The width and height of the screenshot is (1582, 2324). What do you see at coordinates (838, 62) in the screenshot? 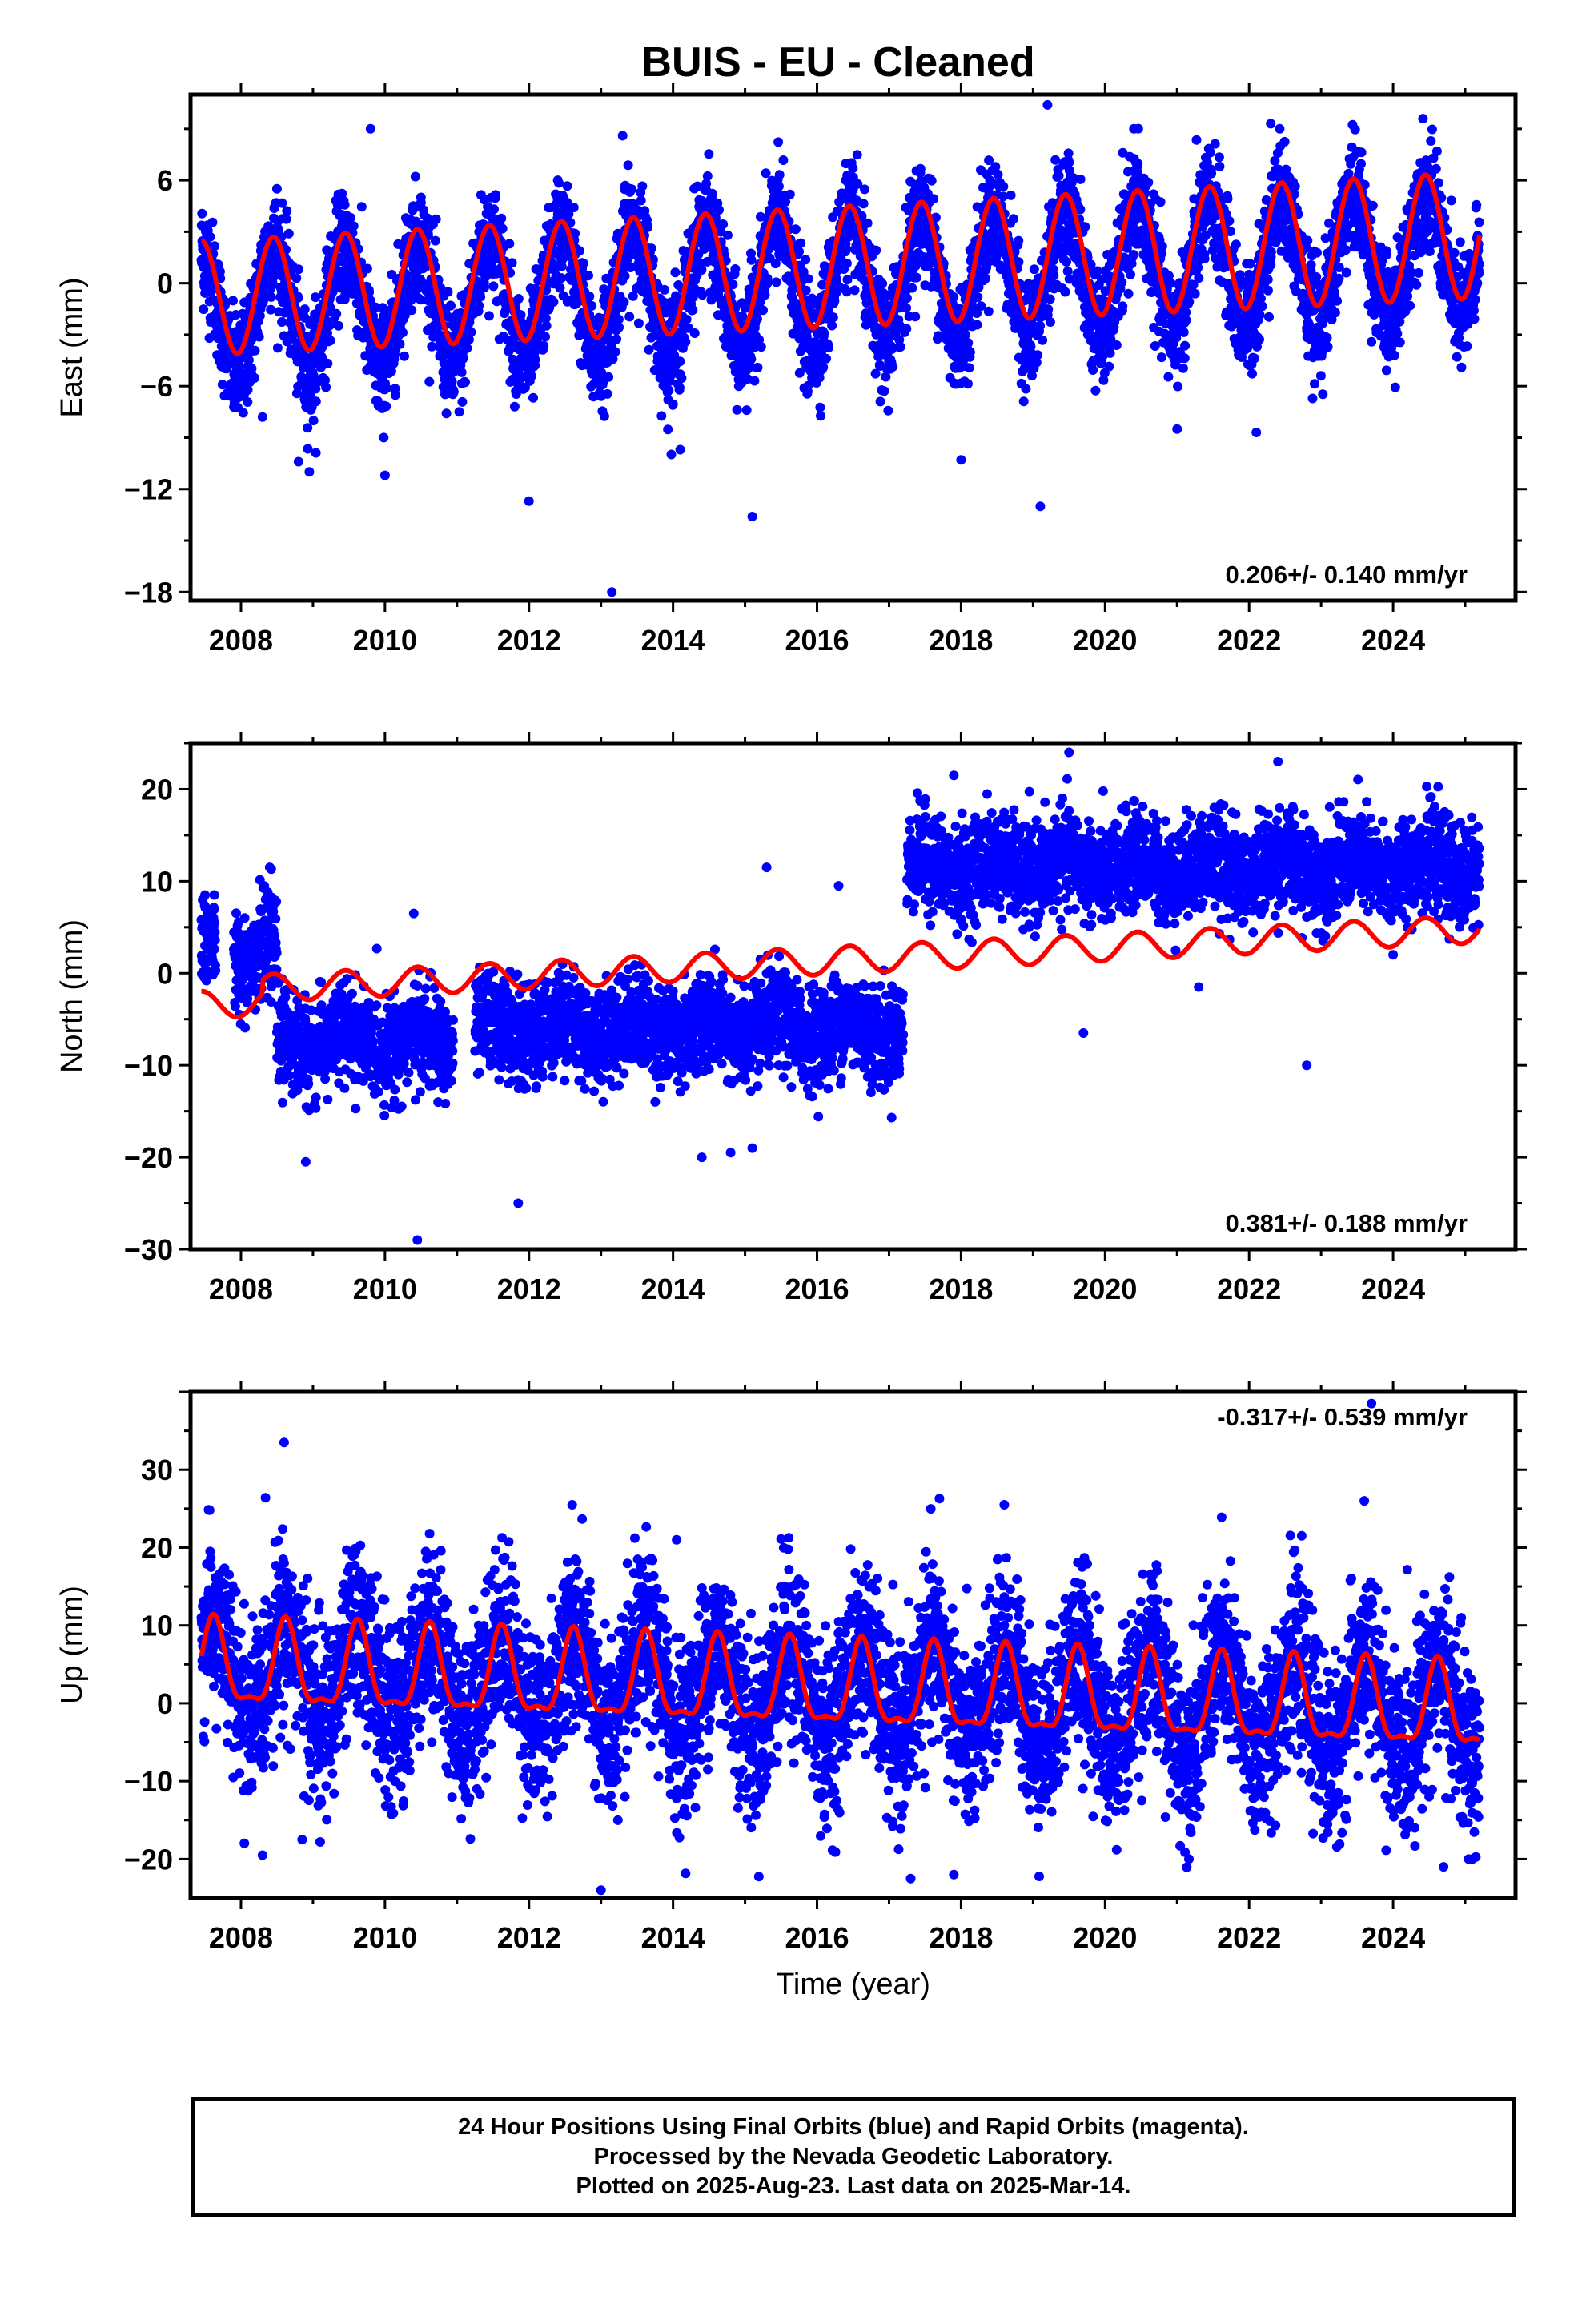
I see `figure-title: BUIS - EU - Cleaned` at bounding box center [838, 62].